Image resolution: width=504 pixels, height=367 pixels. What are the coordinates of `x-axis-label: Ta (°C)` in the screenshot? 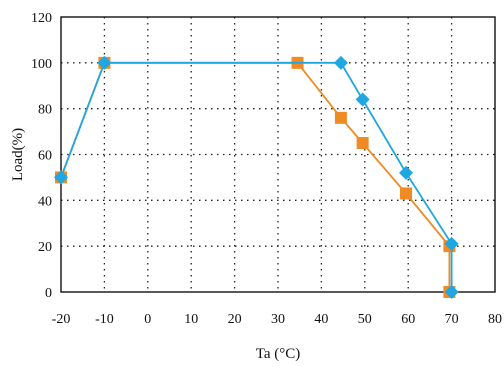 It's located at (278, 354).